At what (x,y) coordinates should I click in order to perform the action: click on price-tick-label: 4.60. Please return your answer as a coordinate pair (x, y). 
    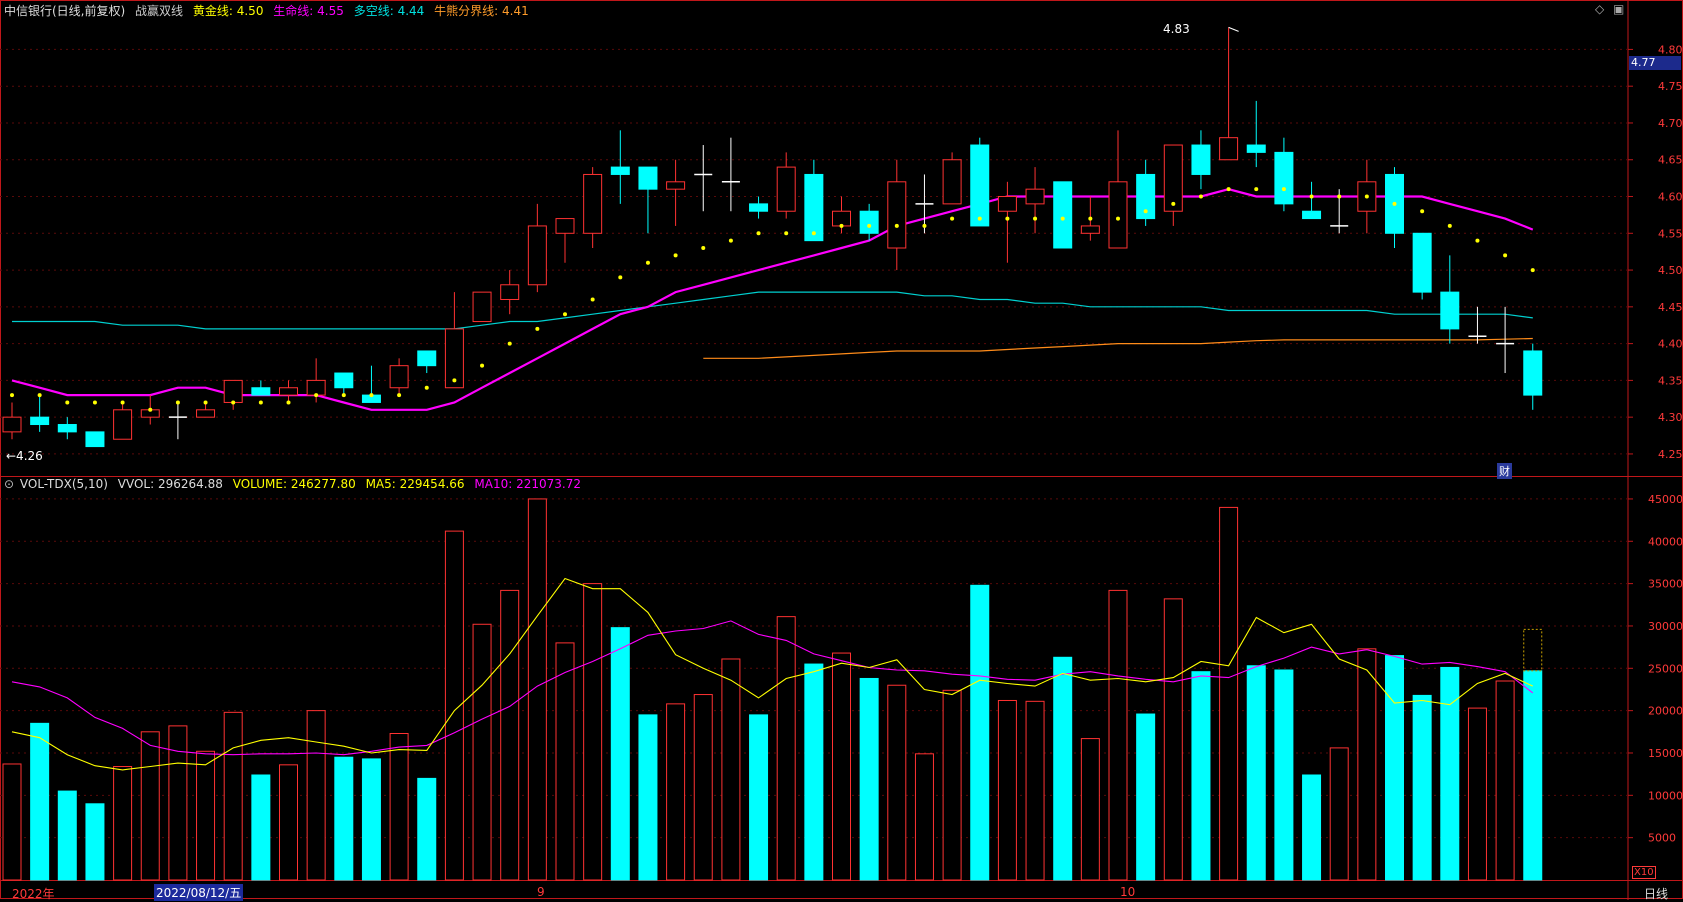
    Looking at the image, I should click on (1670, 197).